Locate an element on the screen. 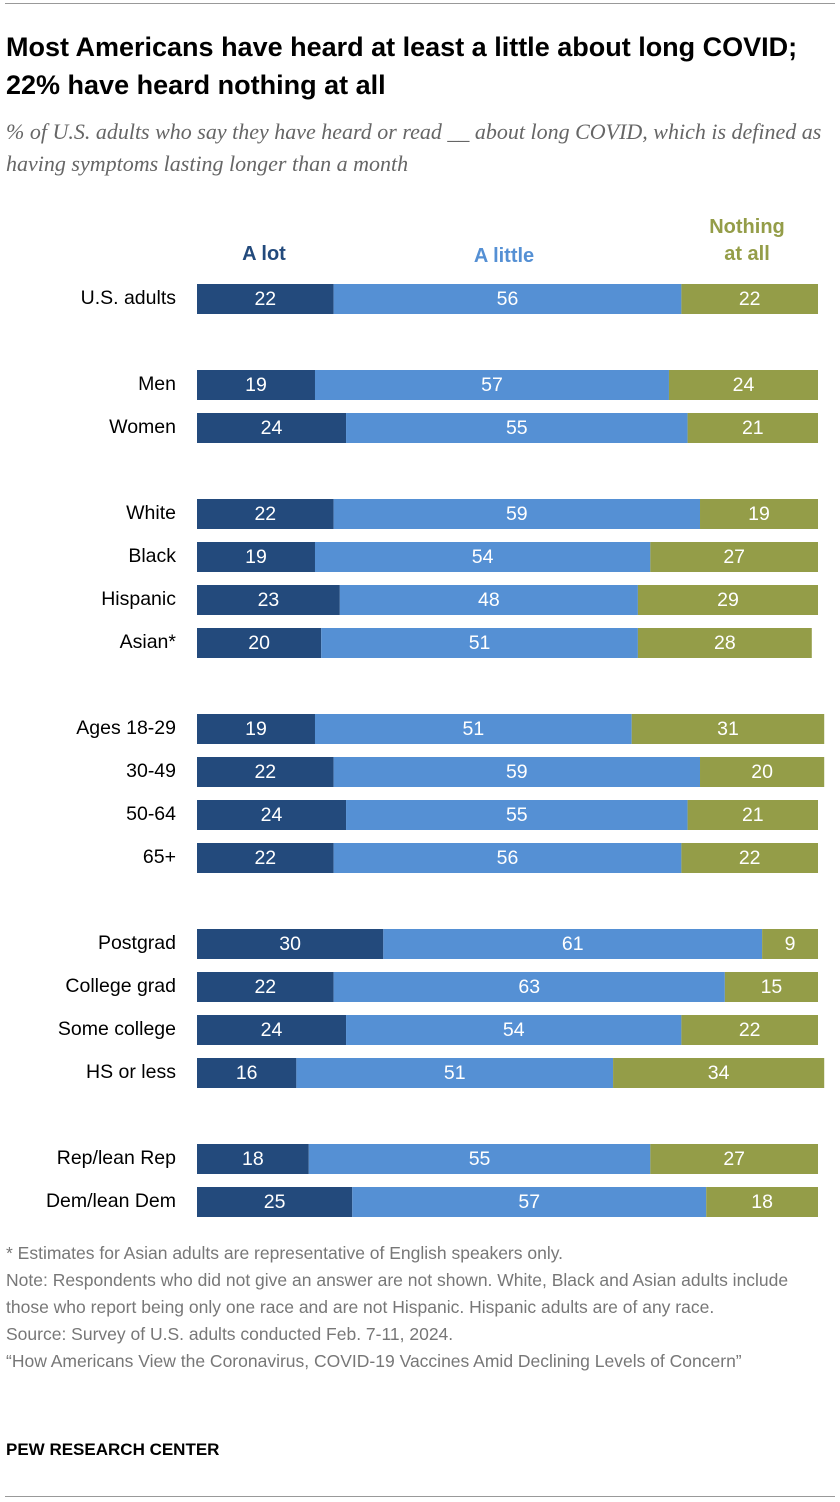 The image size is (840, 1502). category-label: Postgrad is located at coordinates (137, 943).